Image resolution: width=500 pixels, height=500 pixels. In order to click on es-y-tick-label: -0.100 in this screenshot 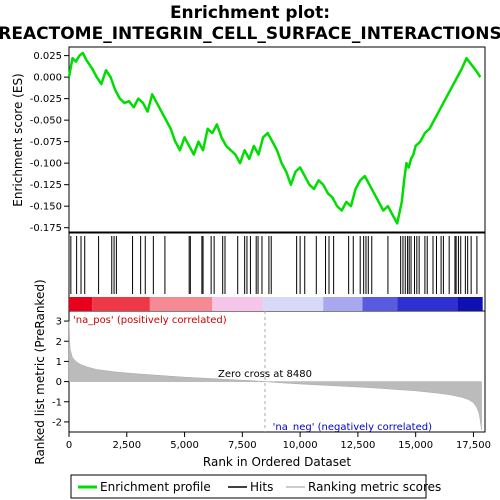, I will do `click(46, 164)`.